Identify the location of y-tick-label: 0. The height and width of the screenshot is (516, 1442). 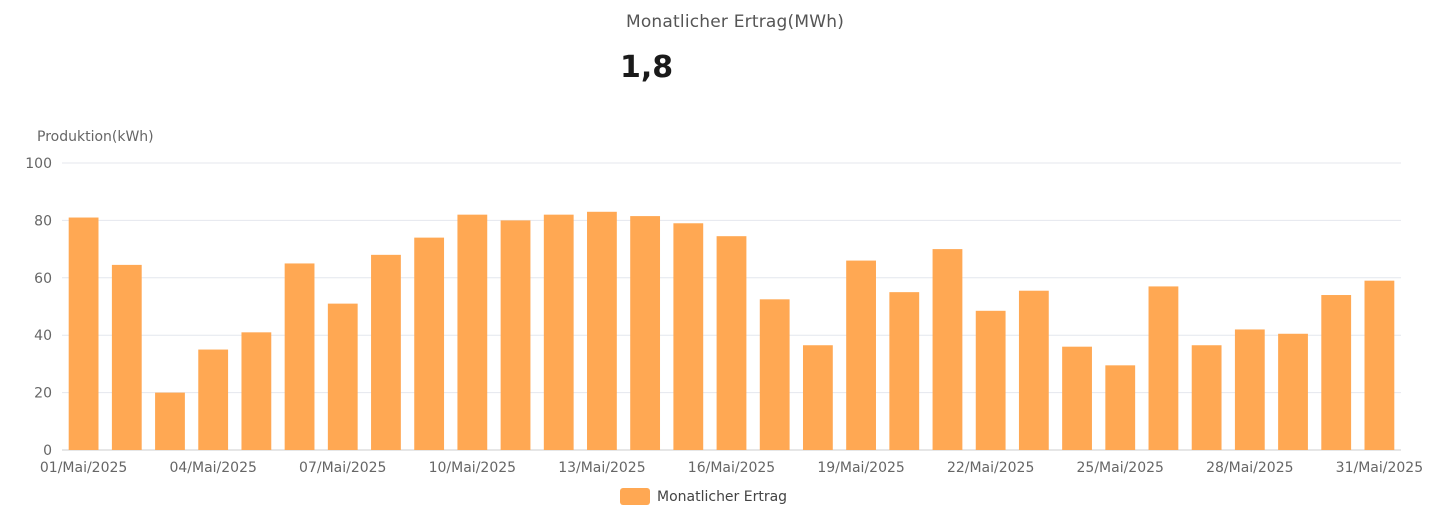
(47, 451).